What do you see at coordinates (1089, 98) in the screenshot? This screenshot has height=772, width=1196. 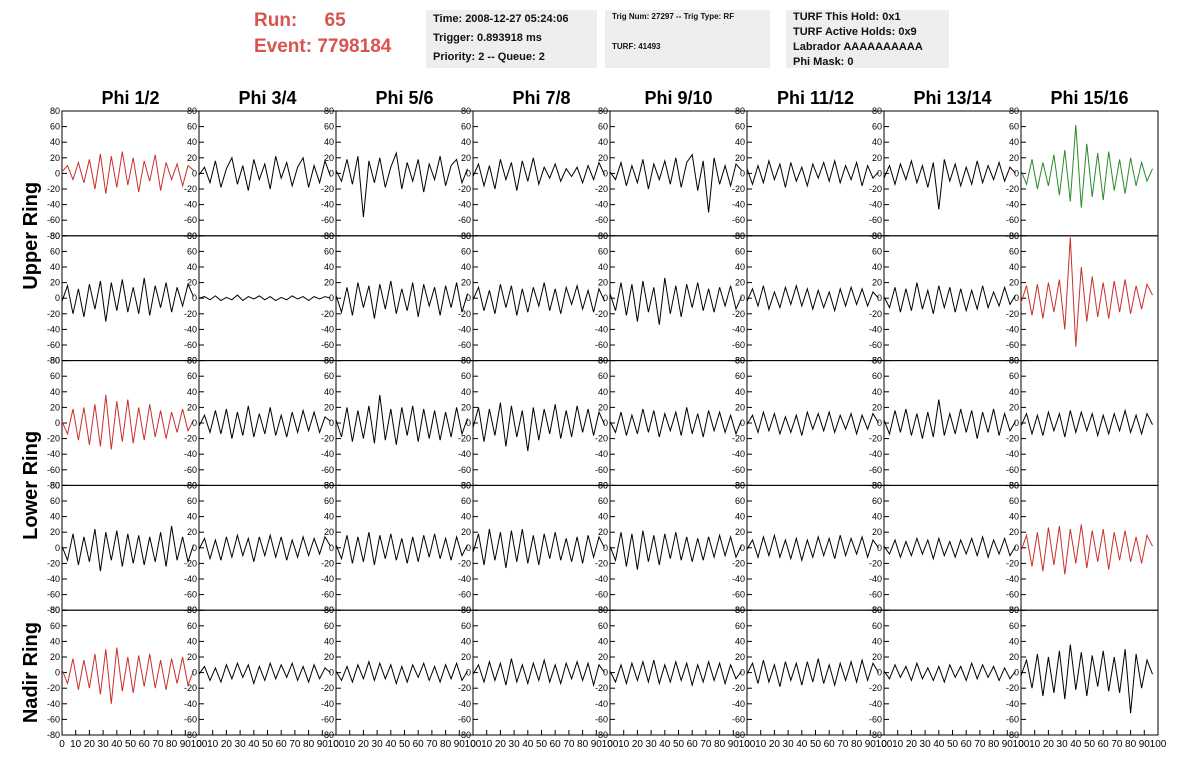 I see `column-header: Phi 15/16` at bounding box center [1089, 98].